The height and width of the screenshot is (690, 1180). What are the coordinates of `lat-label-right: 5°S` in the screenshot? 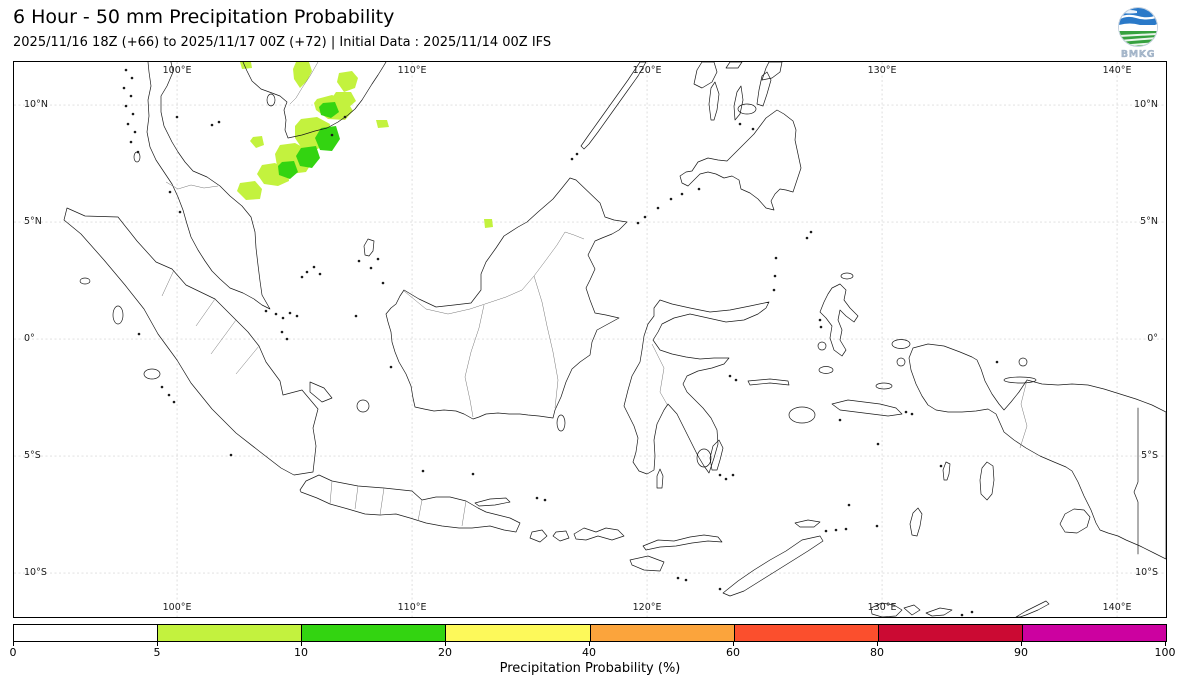 It's located at (1149, 456).